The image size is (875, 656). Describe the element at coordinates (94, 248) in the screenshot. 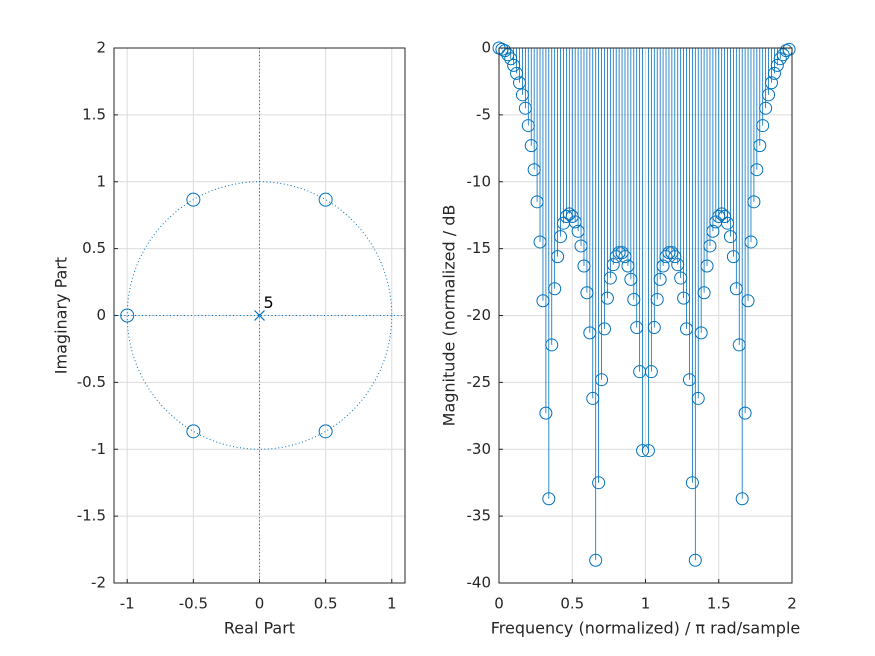

I see `y-tick-label: 0.5` at that location.